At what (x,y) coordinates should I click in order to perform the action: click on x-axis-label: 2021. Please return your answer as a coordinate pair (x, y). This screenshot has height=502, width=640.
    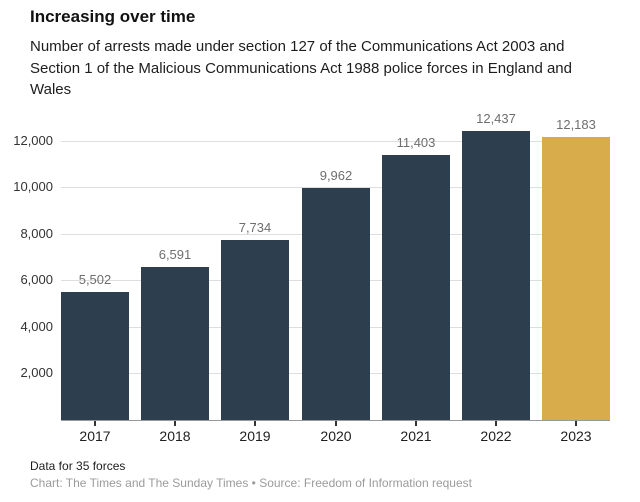
    Looking at the image, I should click on (416, 436).